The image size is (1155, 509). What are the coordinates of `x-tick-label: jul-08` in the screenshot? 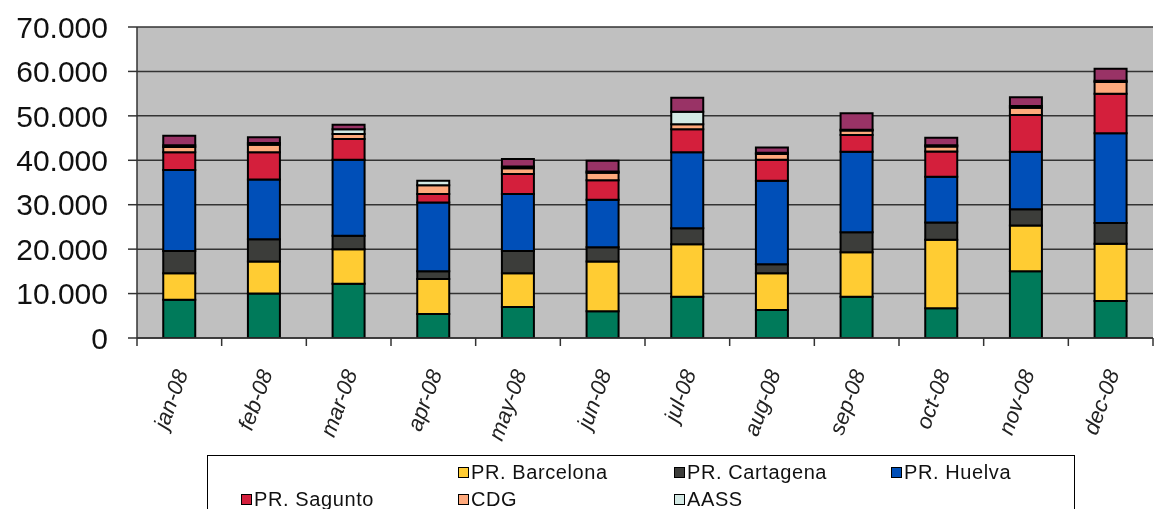 It's located at (680, 397).